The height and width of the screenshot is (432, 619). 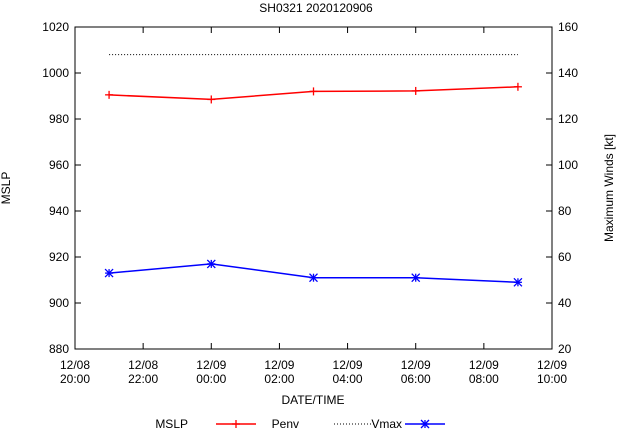 I want to click on legend-label-penv: Penv, so click(x=285, y=424).